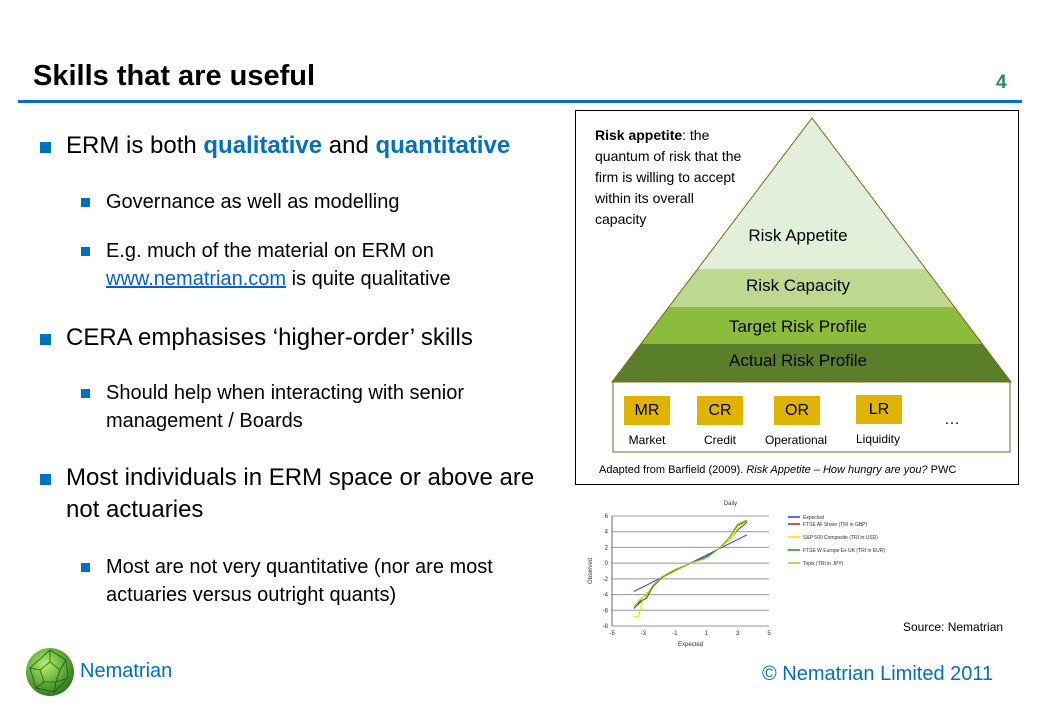  Describe the element at coordinates (263, 145) in the screenshot. I see `highlight-qualitative: qualitative` at that location.